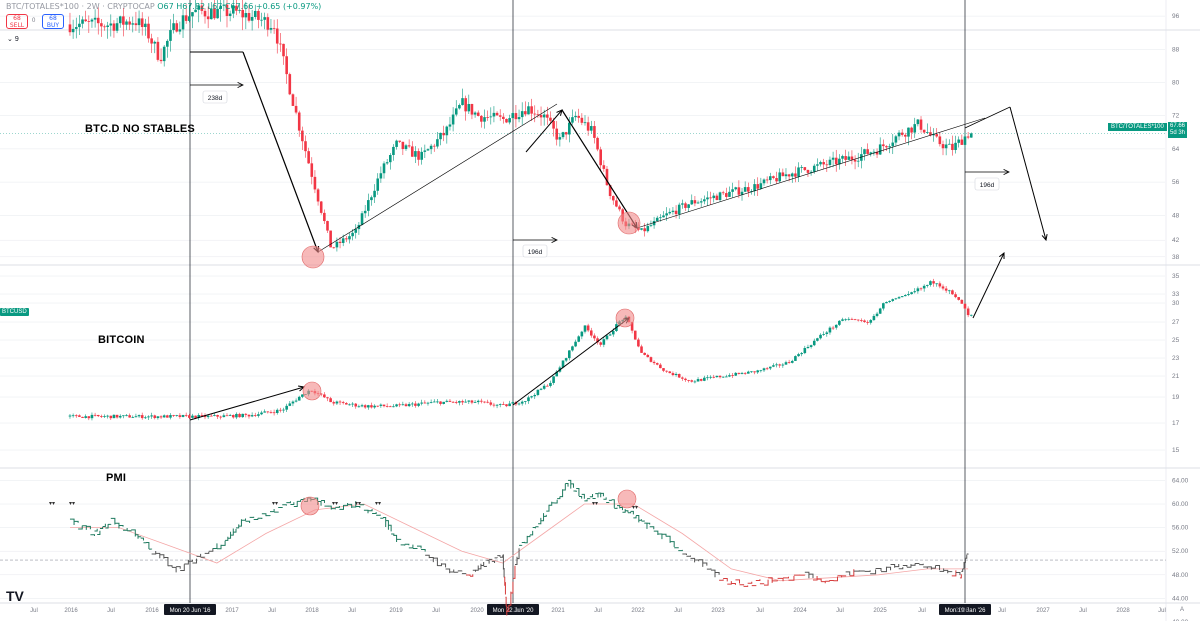 This screenshot has height=621, width=1200. I want to click on pmi-tick-label: 48.00, so click(1180, 575).